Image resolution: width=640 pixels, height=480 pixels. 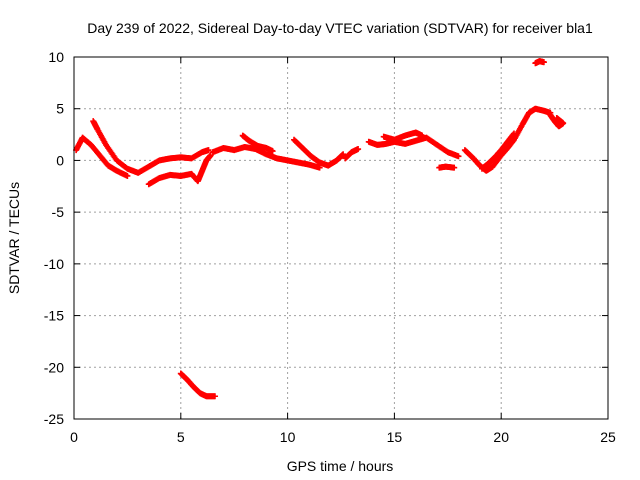 What do you see at coordinates (54, 419) in the screenshot?
I see `y-tick-label: -25` at bounding box center [54, 419].